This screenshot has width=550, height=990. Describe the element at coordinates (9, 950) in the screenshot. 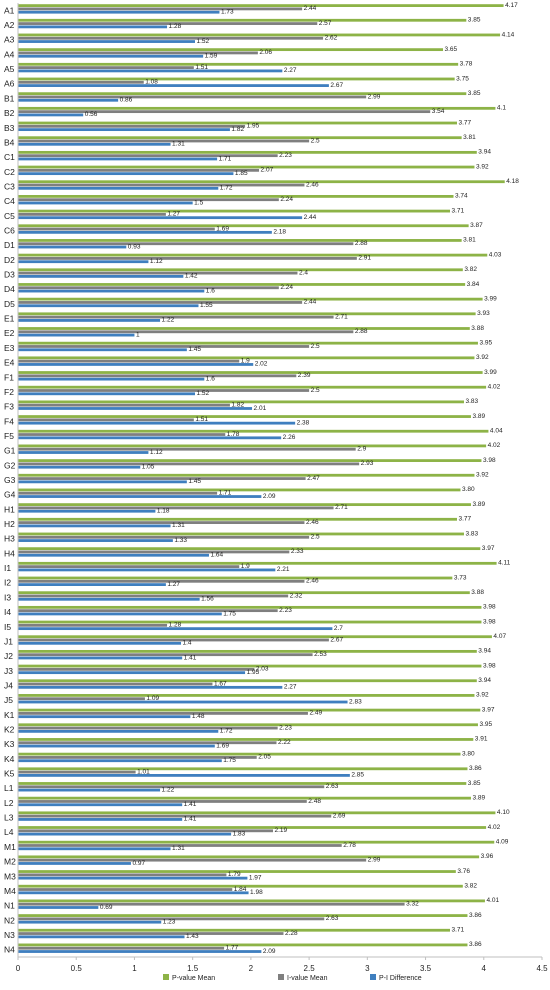

I see `category-label: N4` at that location.